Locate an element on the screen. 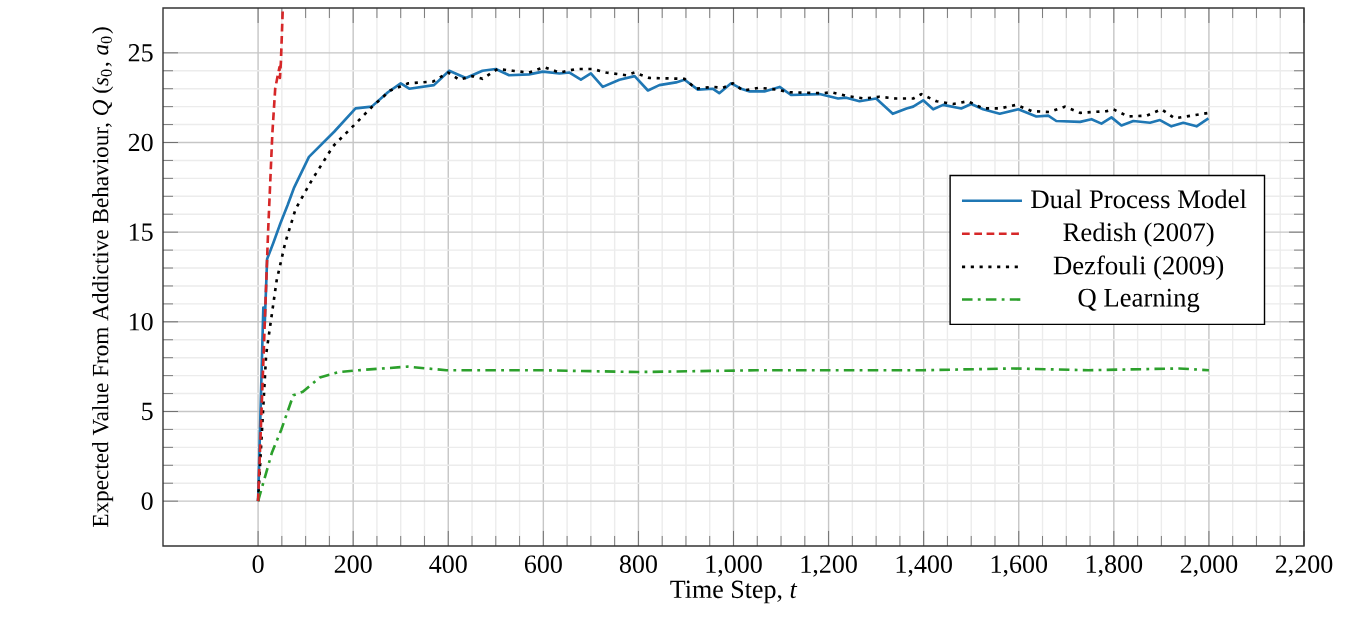 The width and height of the screenshot is (1357, 630). x-tick-label: 2,000 is located at coordinates (1209, 566).